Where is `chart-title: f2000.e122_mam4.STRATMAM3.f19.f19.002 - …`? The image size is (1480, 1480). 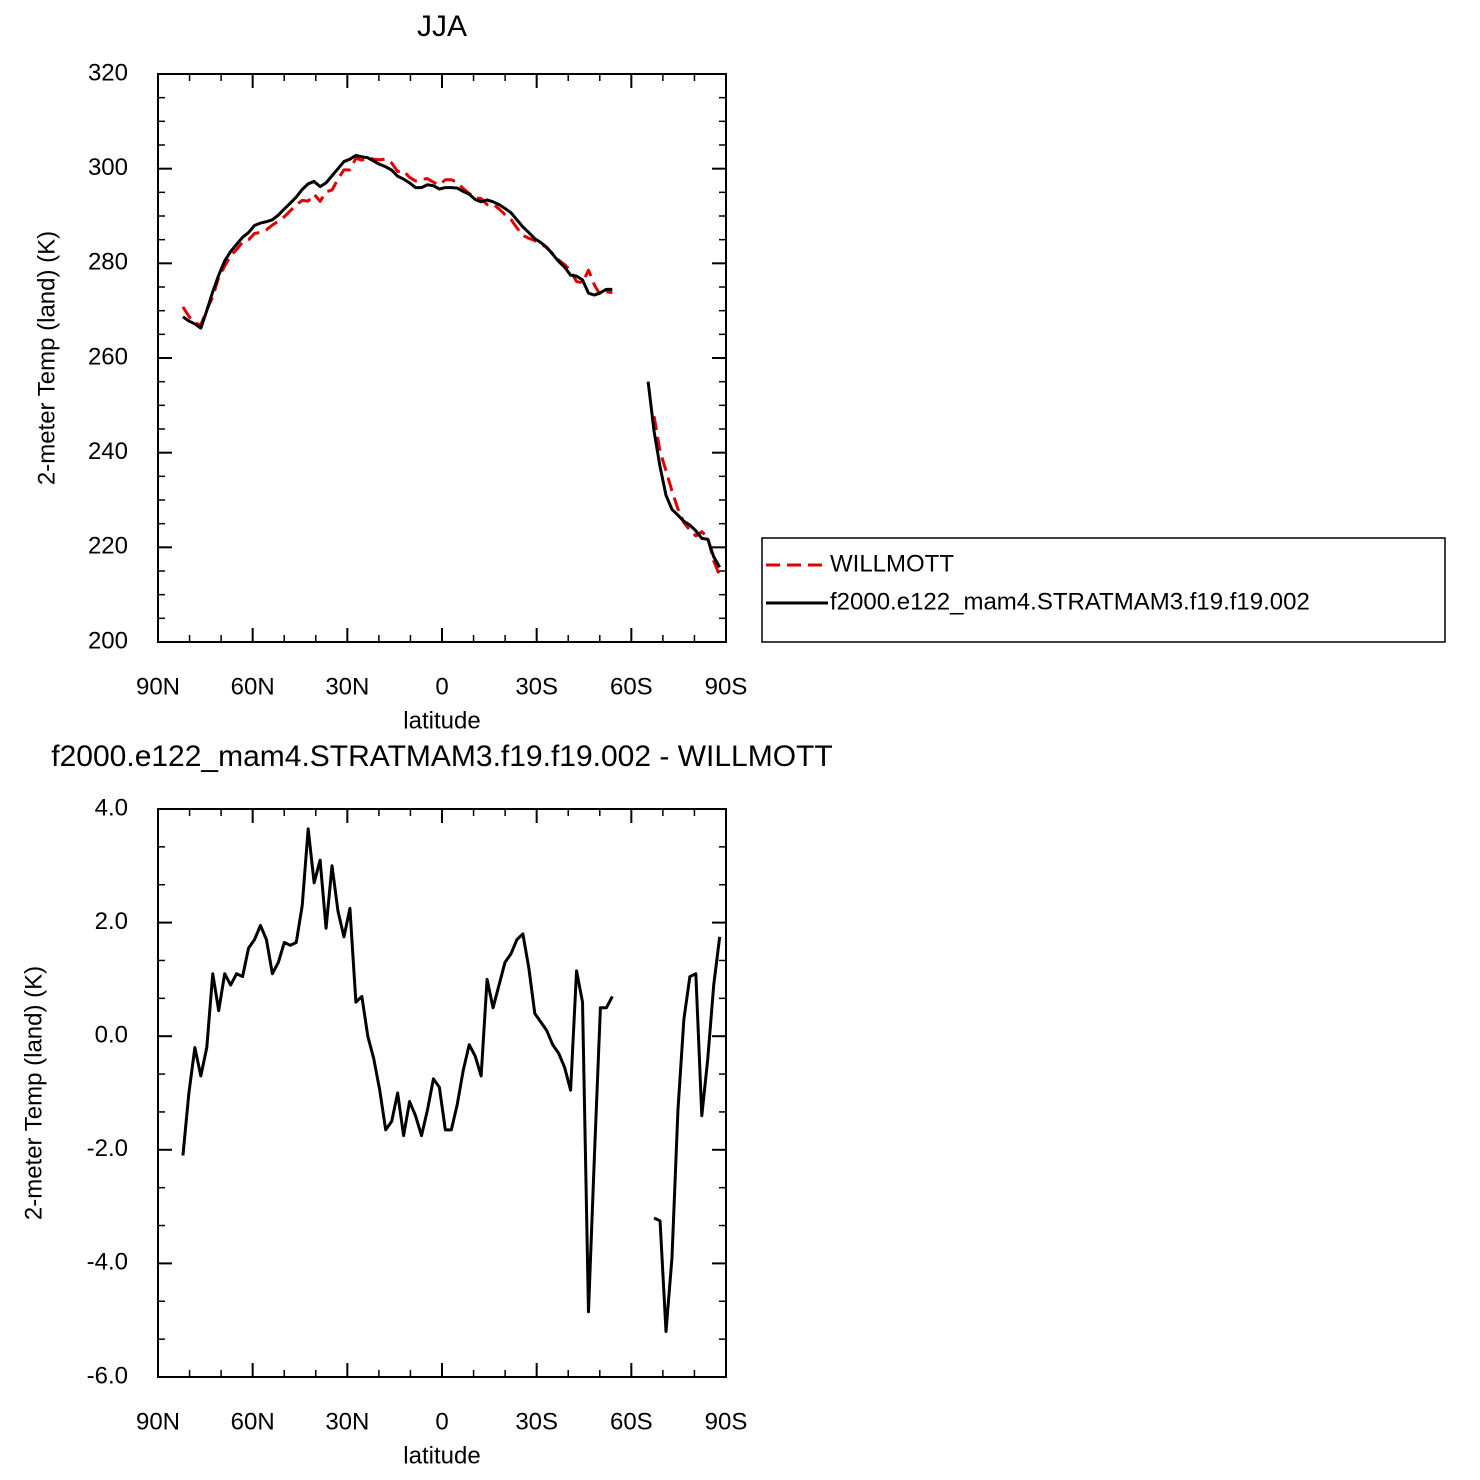
chart-title: f2000.e122_mam4.STRATMAM3.f19.f19.002 - … is located at coordinates (441, 756).